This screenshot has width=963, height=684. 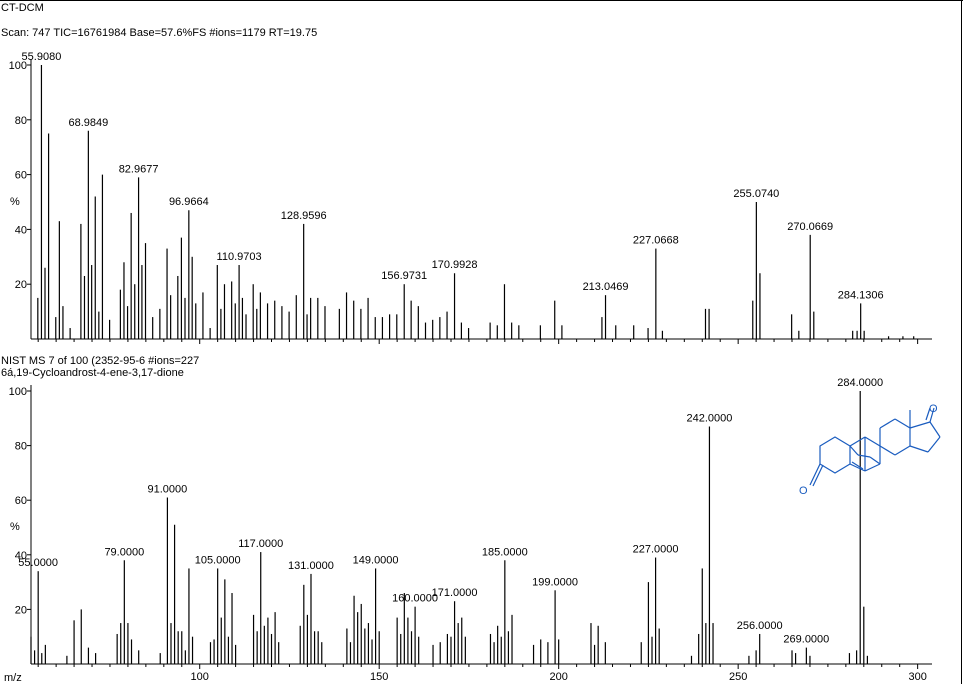 What do you see at coordinates (260, 544) in the screenshot?
I see `bottom-peak-label: 117.0000` at bounding box center [260, 544].